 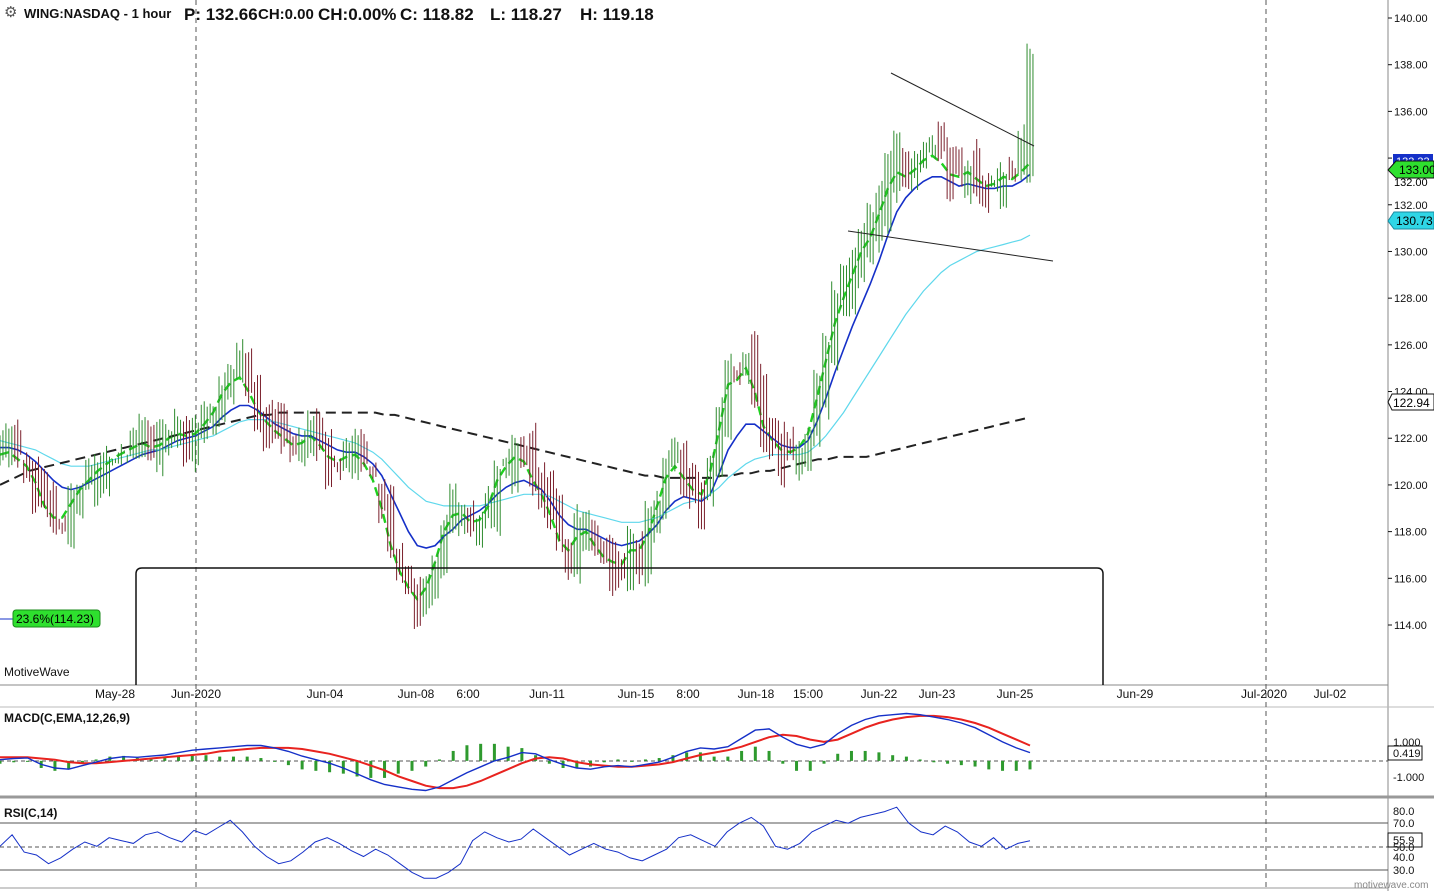 I want to click on time-tick-label: Jun-04, so click(x=325, y=694).